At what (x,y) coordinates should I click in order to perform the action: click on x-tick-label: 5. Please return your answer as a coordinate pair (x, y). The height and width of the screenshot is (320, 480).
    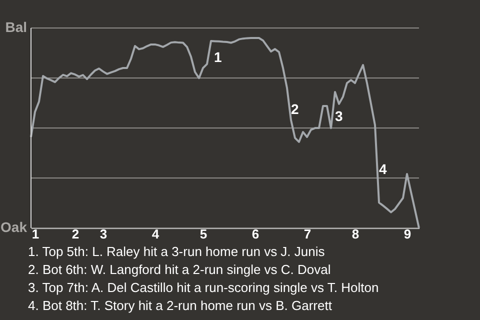
    Looking at the image, I should click on (204, 234).